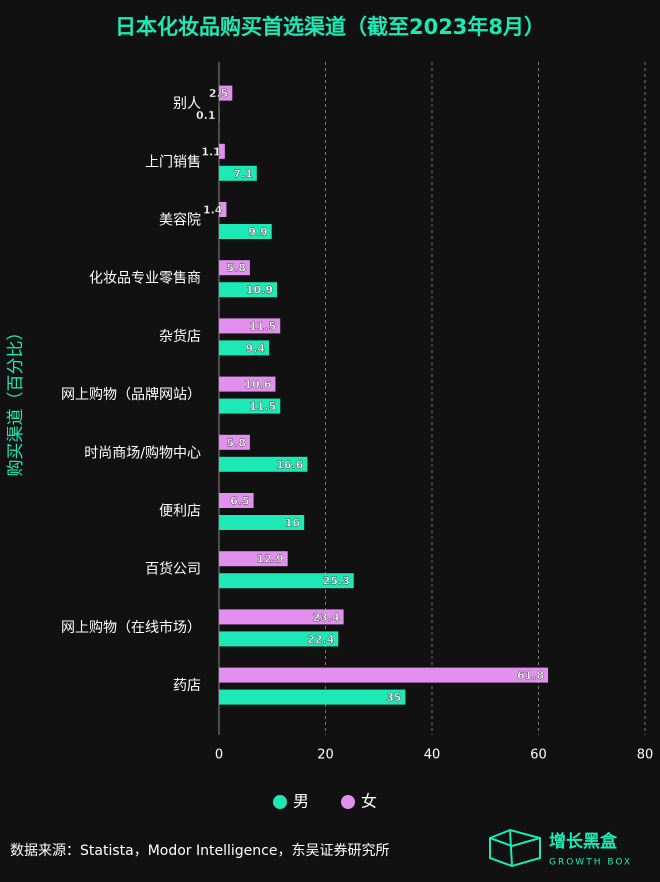 The width and height of the screenshot is (660, 882). What do you see at coordinates (336, 581) in the screenshot?
I see `value-label: 25.3` at bounding box center [336, 581].